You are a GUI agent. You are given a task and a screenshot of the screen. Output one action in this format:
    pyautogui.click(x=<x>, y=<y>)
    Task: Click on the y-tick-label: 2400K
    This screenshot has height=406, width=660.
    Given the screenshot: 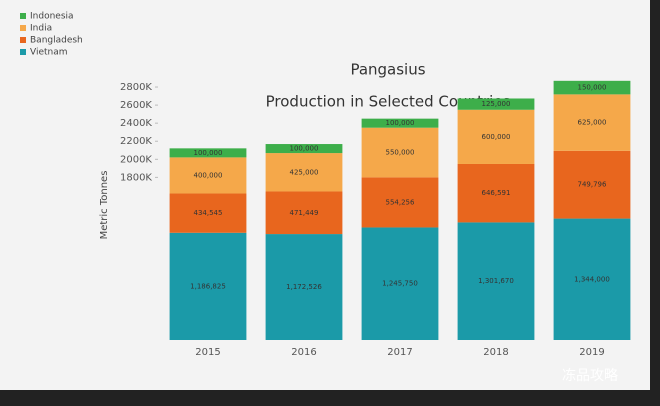 What is the action you would take?
    pyautogui.click(x=136, y=123)
    